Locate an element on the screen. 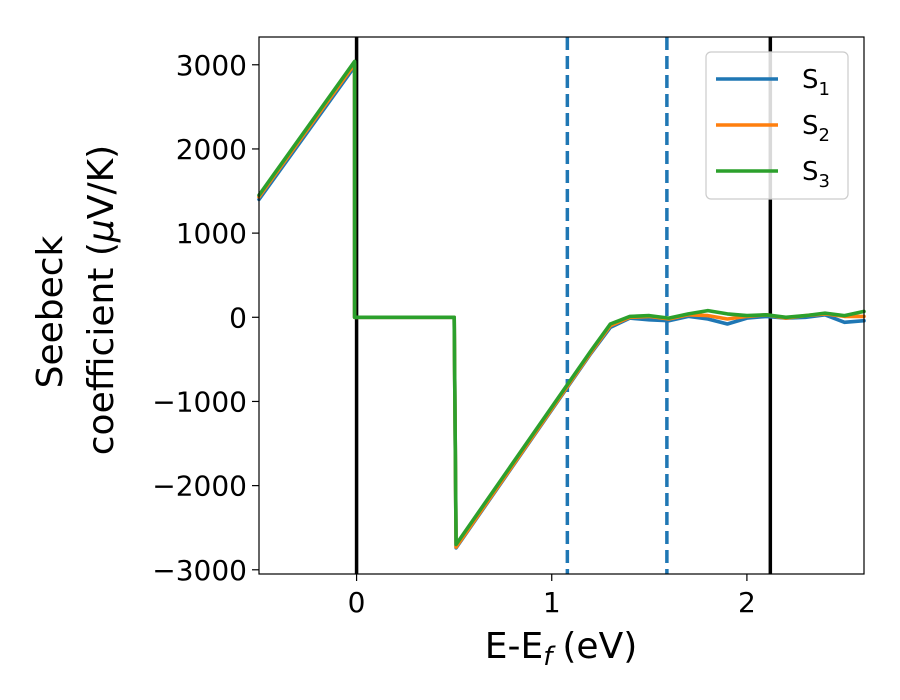  y-tick-label: 2000 is located at coordinates (211, 149).